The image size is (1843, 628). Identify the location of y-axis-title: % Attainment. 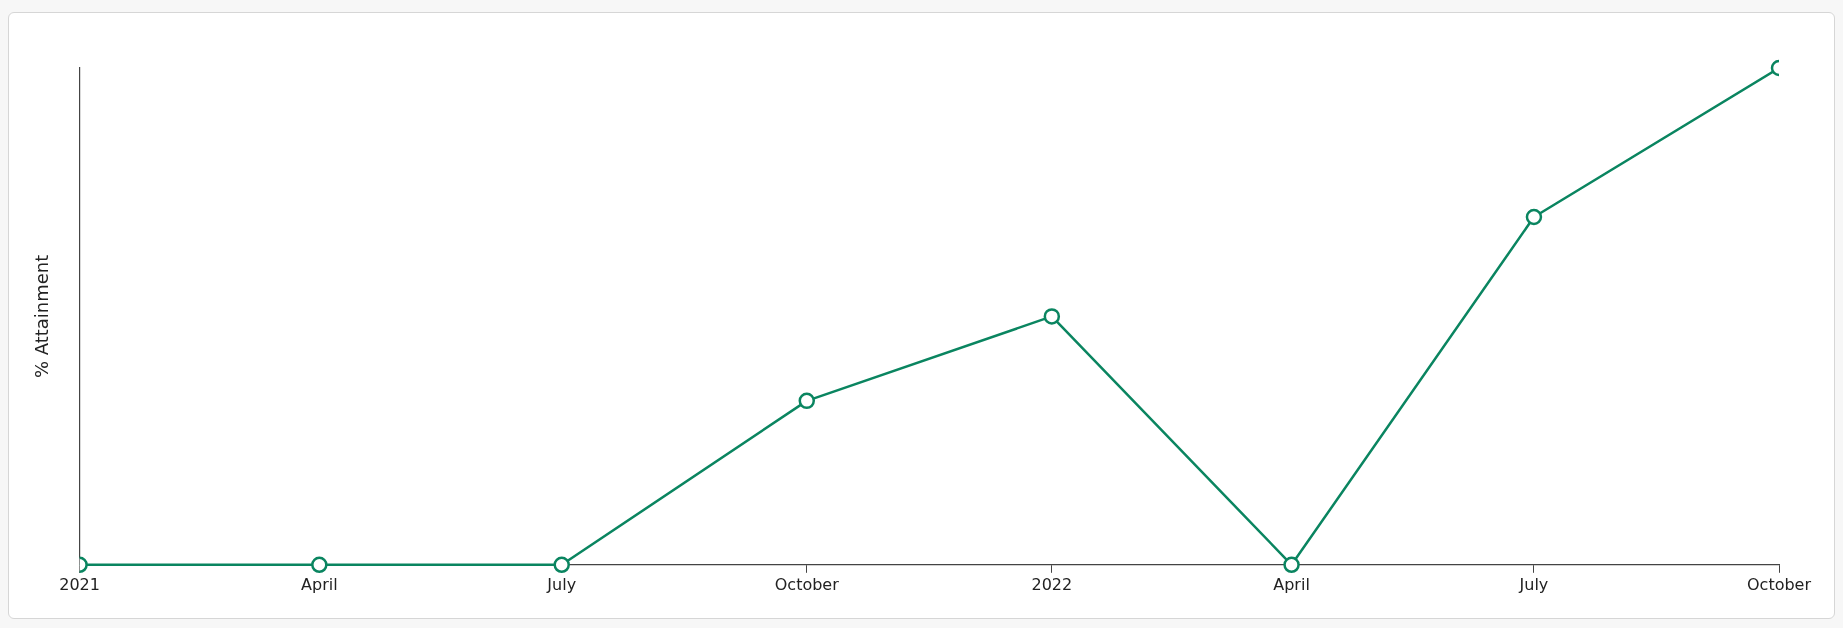
(42, 316).